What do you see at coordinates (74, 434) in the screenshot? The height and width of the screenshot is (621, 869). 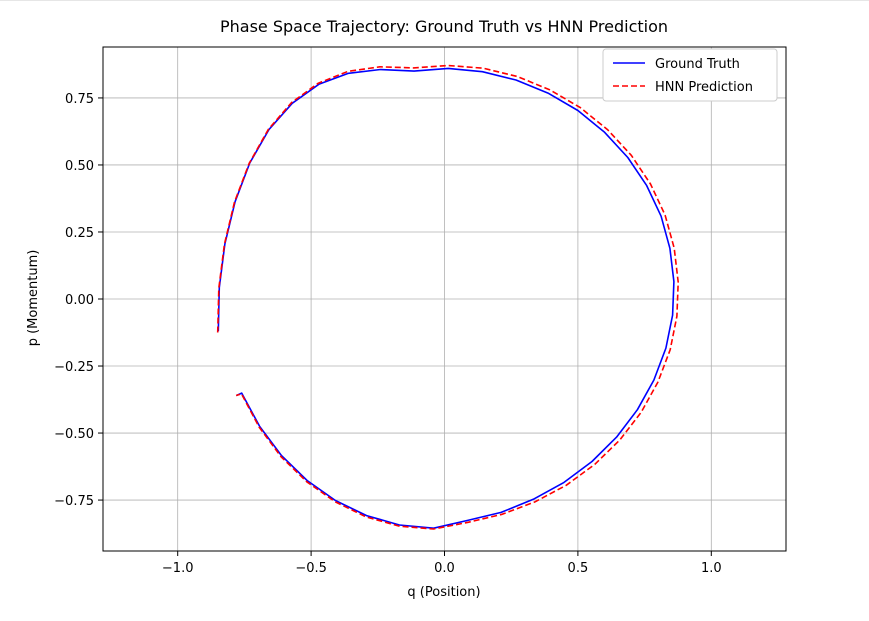 I see `y-tick-label: −0.50` at bounding box center [74, 434].